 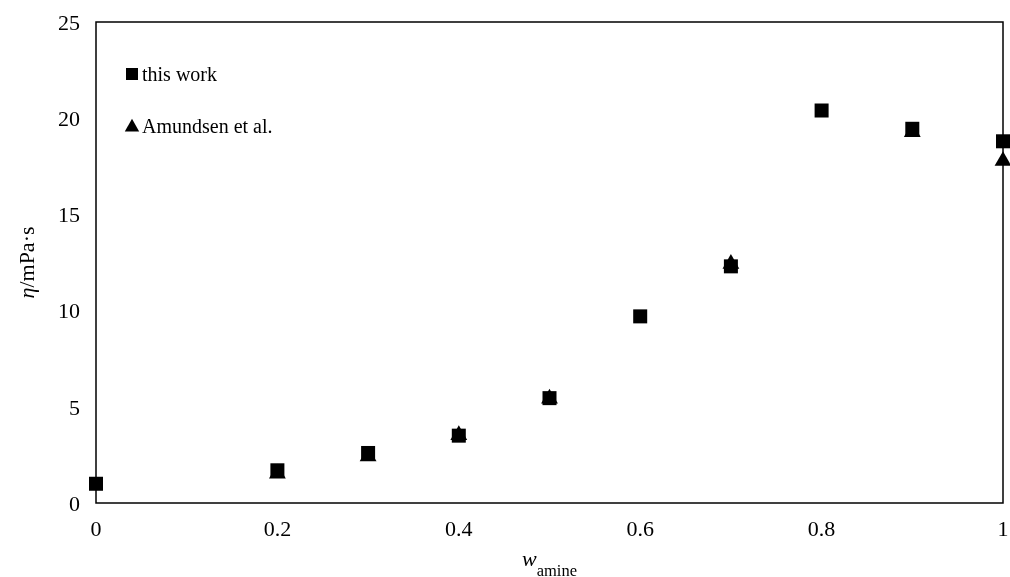 What do you see at coordinates (69, 118) in the screenshot?
I see `y-tick-label: 20` at bounding box center [69, 118].